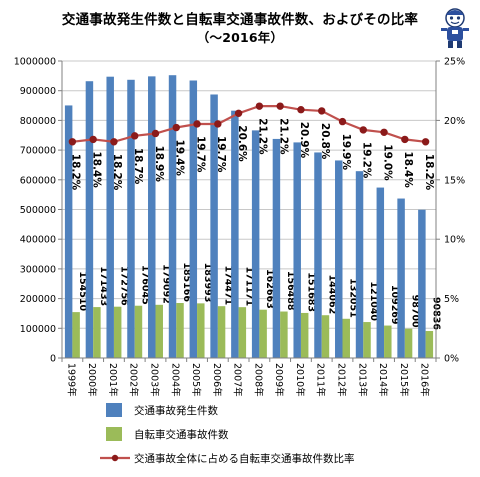 This screenshot has width=480, height=477. I want to click on ratio-data-label: 19.7%, so click(221, 154).